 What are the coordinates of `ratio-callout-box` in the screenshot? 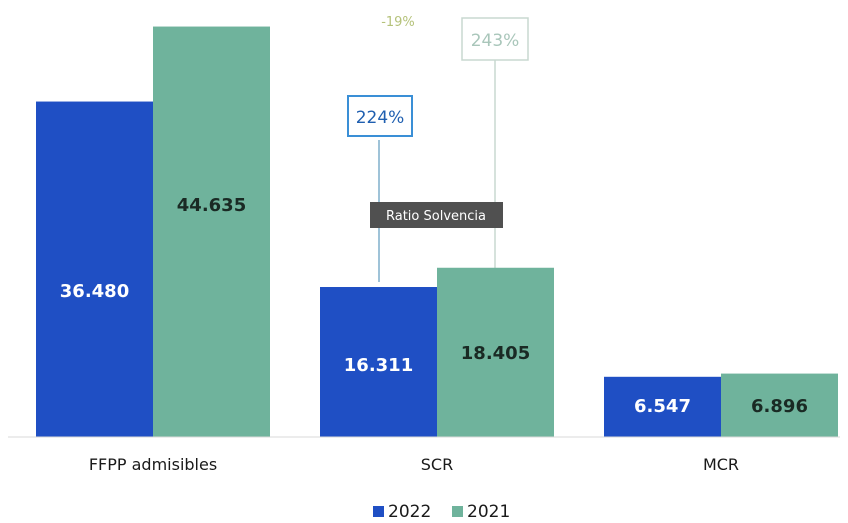 It's located at (436, 215).